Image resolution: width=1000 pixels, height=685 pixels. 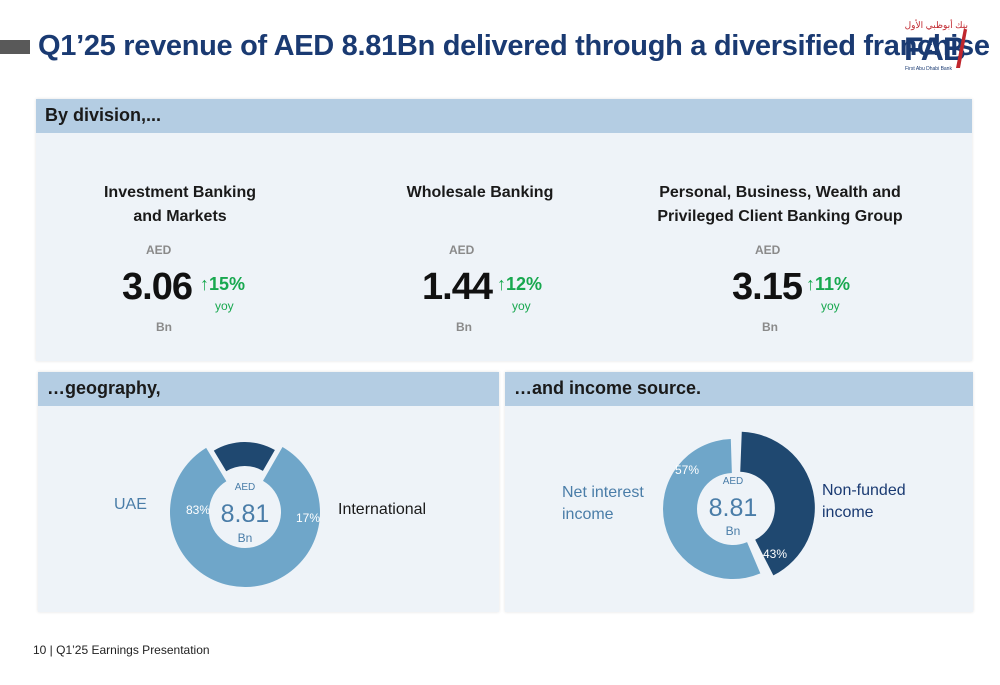 I want to click on logo-wordmark: FAB, so click(x=935, y=49).